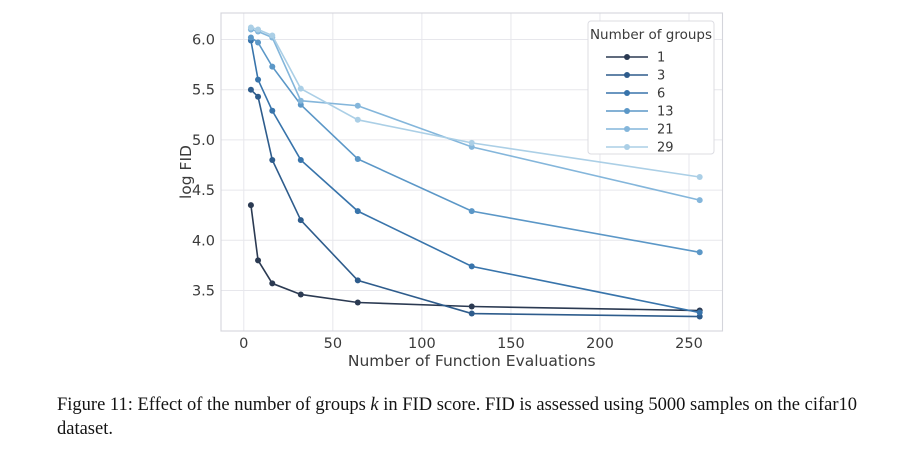 This screenshot has height=475, width=900. I want to click on x-tick-label: 50, so click(333, 344).